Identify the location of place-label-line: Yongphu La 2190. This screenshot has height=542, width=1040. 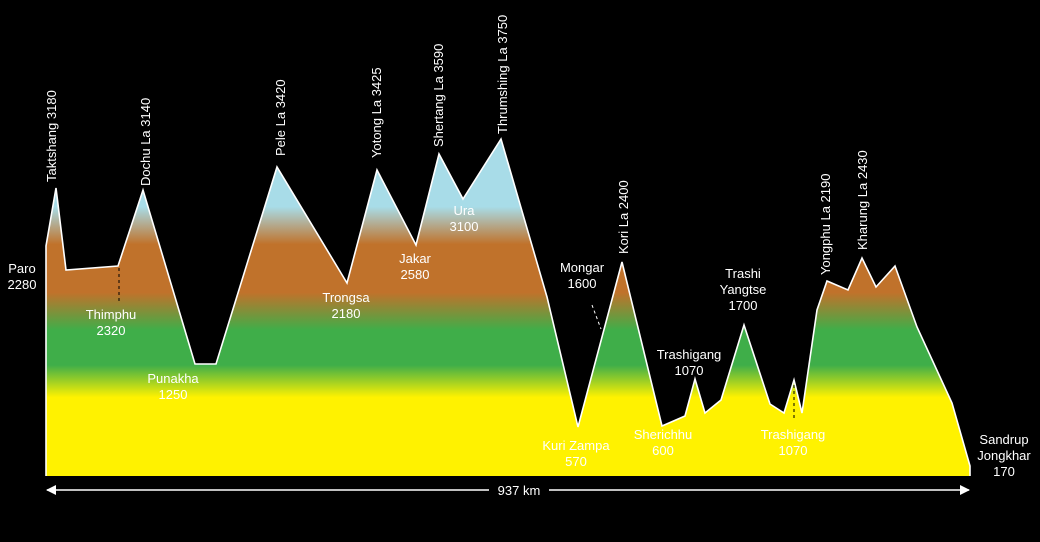
(825, 224).